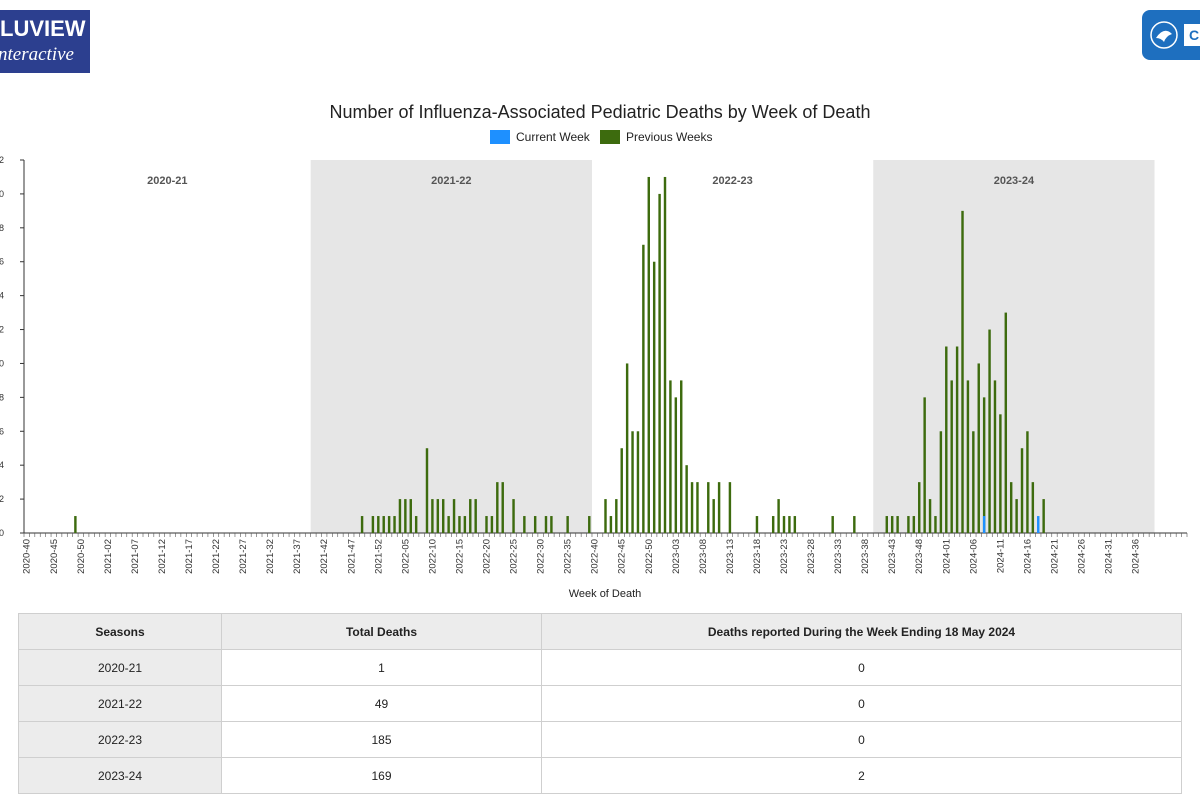  Describe the element at coordinates (432, 556) in the screenshot. I see `x-tick-label: 2022-10` at that location.